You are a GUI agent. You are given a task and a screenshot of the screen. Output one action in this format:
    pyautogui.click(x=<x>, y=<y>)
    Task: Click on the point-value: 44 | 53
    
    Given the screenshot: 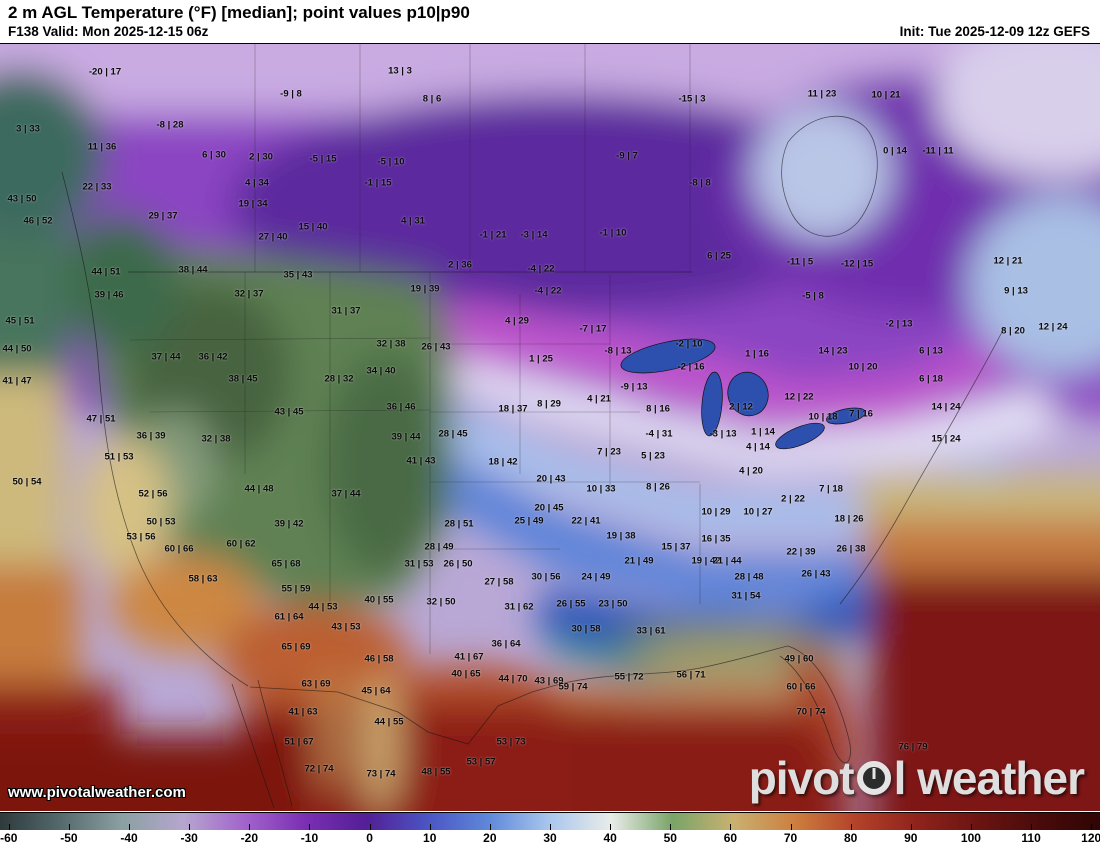 What is the action you would take?
    pyautogui.click(x=323, y=607)
    